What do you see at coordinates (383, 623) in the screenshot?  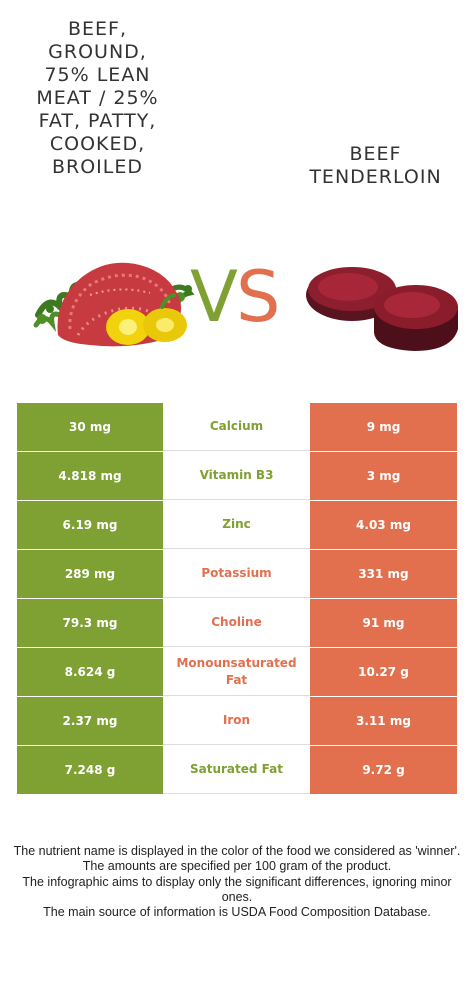 I see `right-value: 91 mg` at bounding box center [383, 623].